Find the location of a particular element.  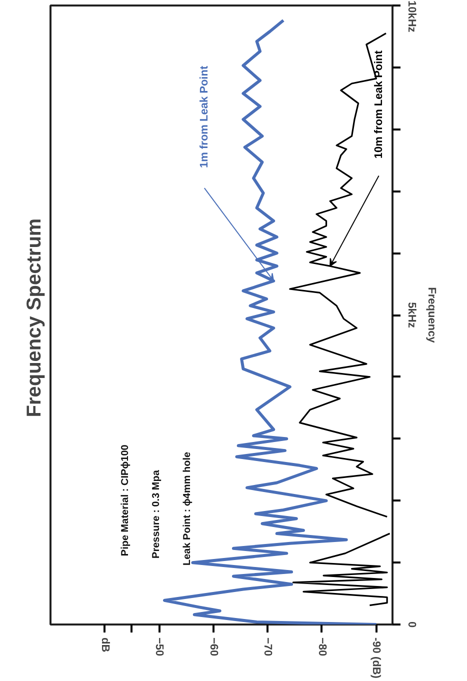

y-tick-label: 10kHz is located at coordinates (412, 16).